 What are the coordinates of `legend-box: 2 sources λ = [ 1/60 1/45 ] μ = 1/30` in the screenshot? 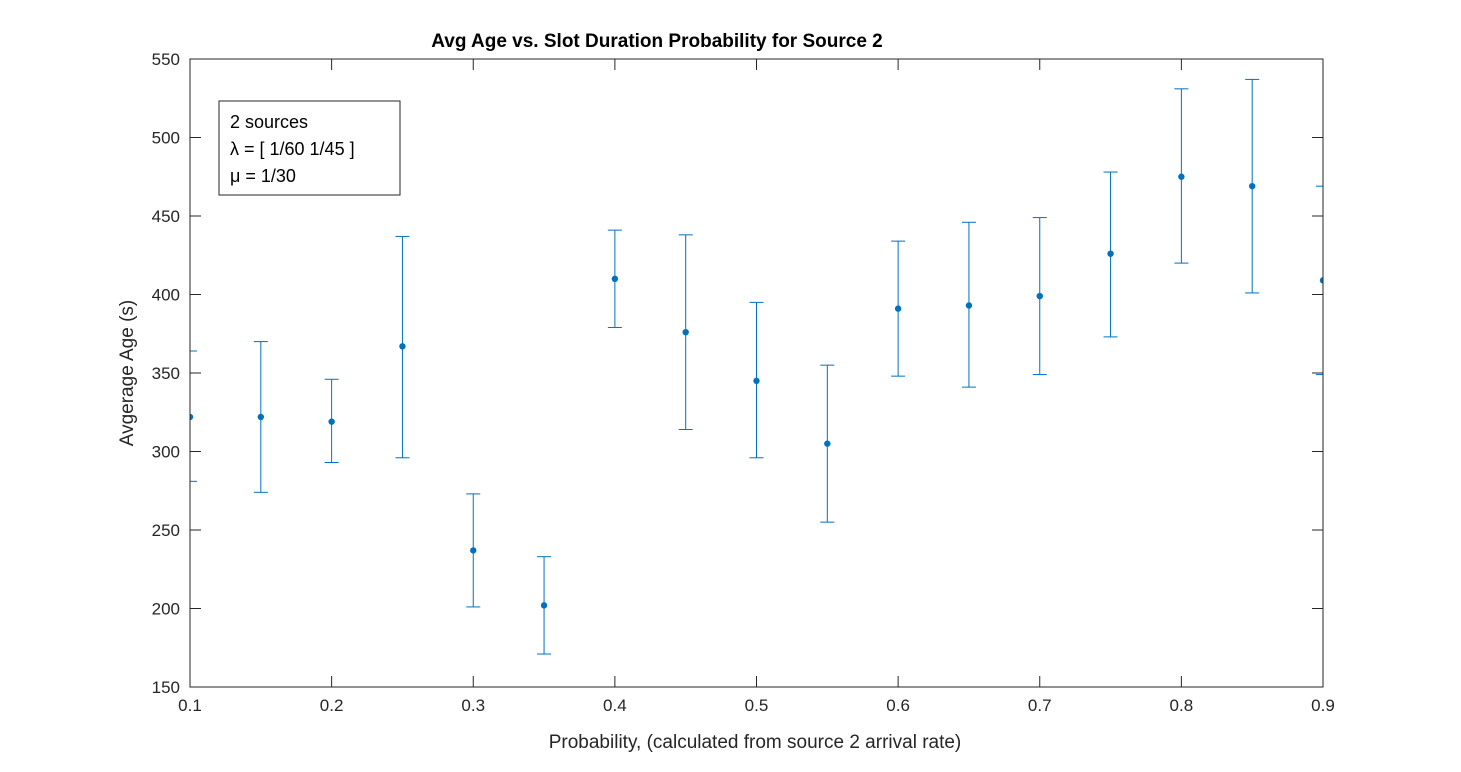 It's located at (309, 148).